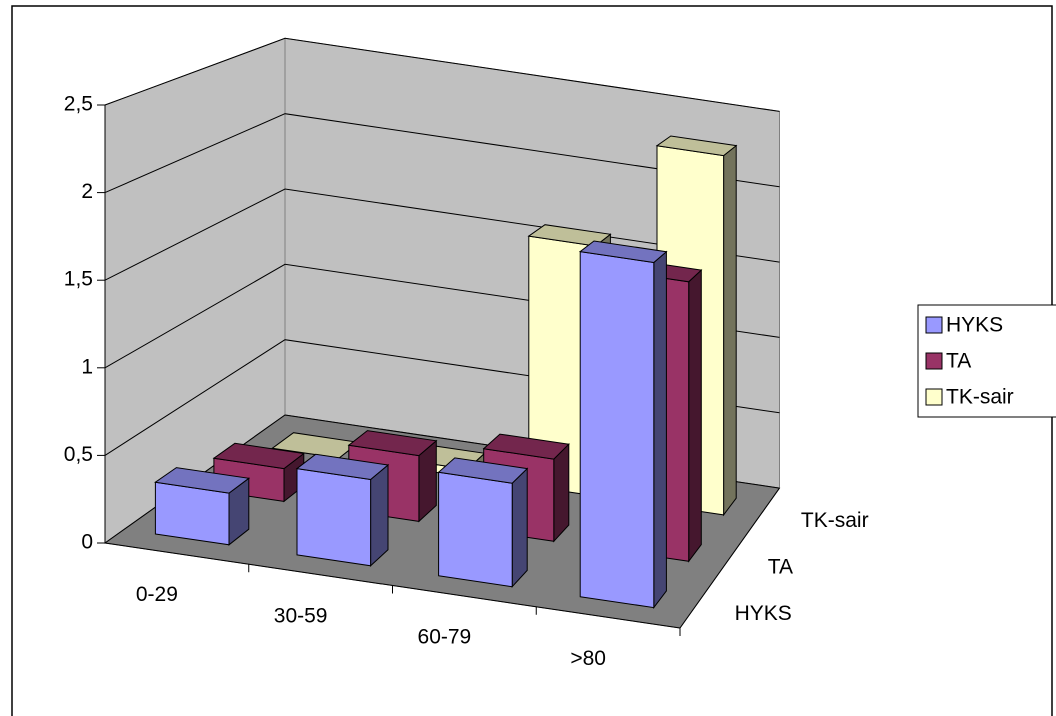 The image size is (1056, 716). What do you see at coordinates (958, 361) in the screenshot?
I see `legend-label: TA` at bounding box center [958, 361].